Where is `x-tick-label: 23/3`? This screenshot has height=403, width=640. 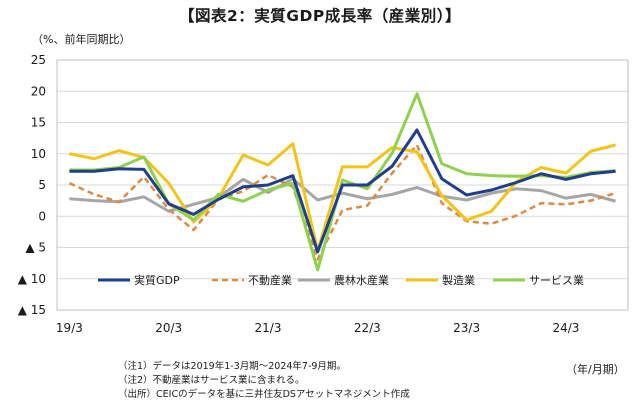
x-tick-label: 23/3 is located at coordinates (466, 328).